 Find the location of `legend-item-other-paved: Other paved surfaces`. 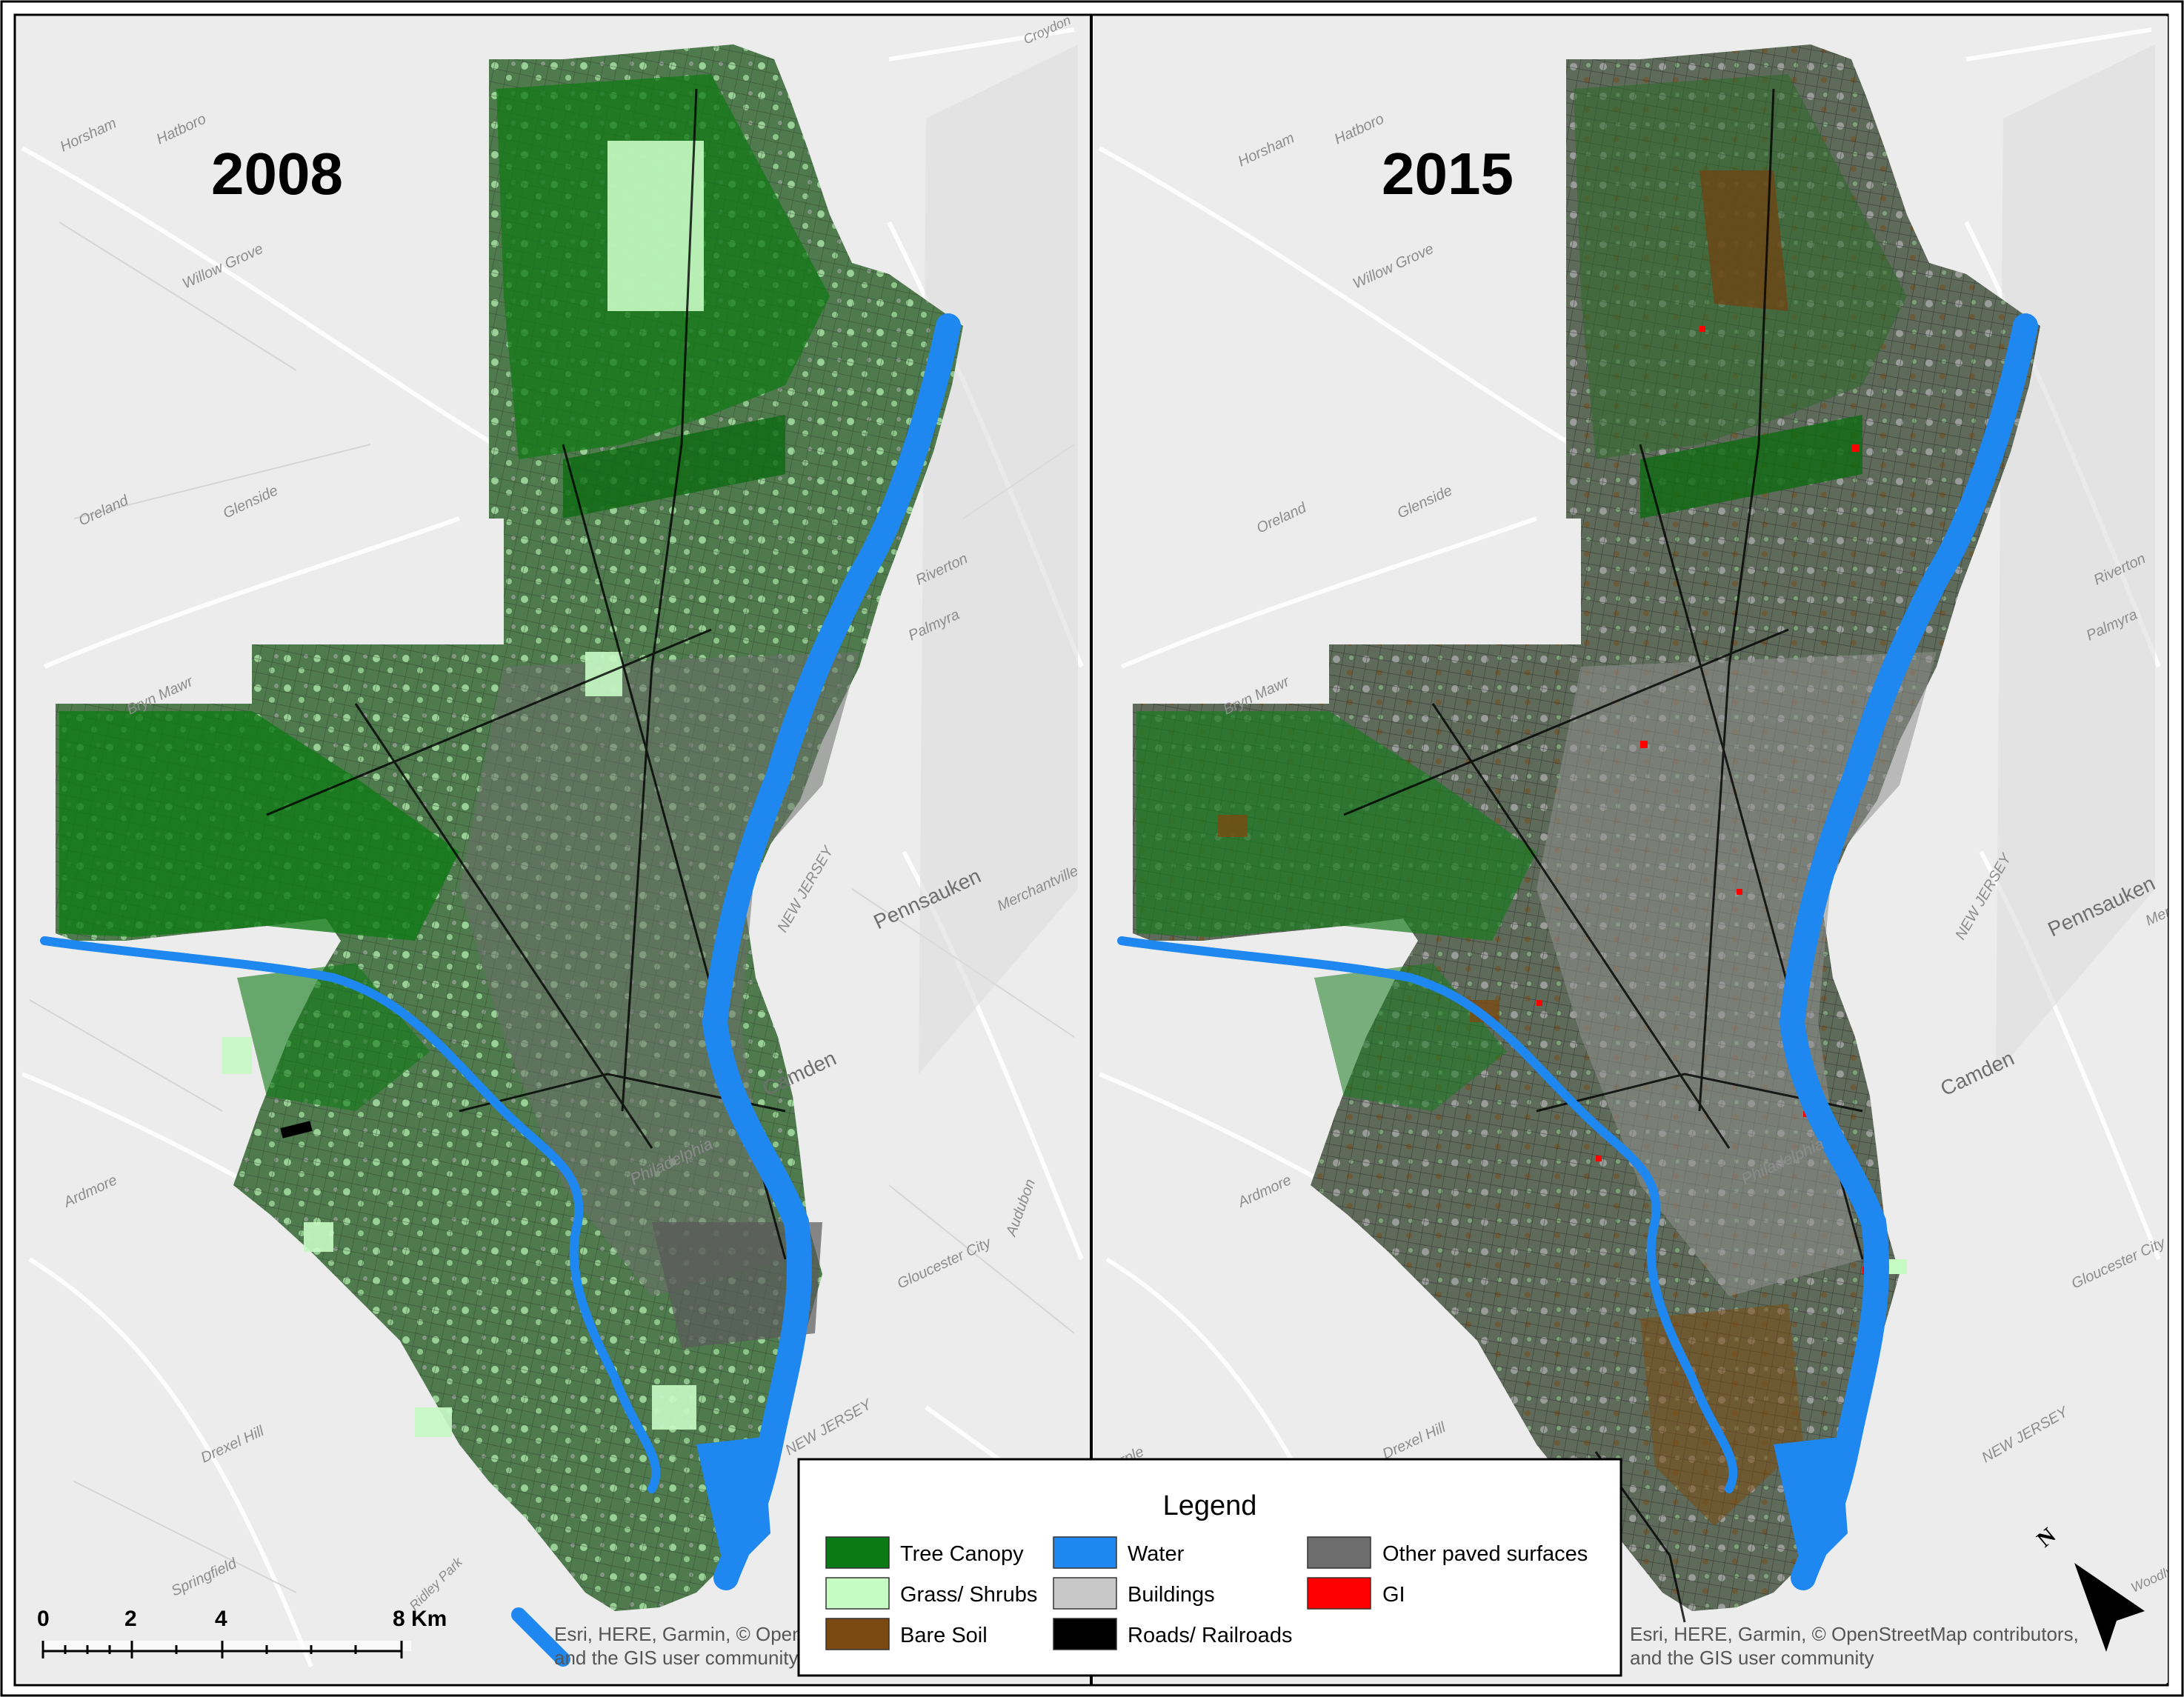

legend-item-other-paved: Other paved surfaces is located at coordinates (1447, 1552).